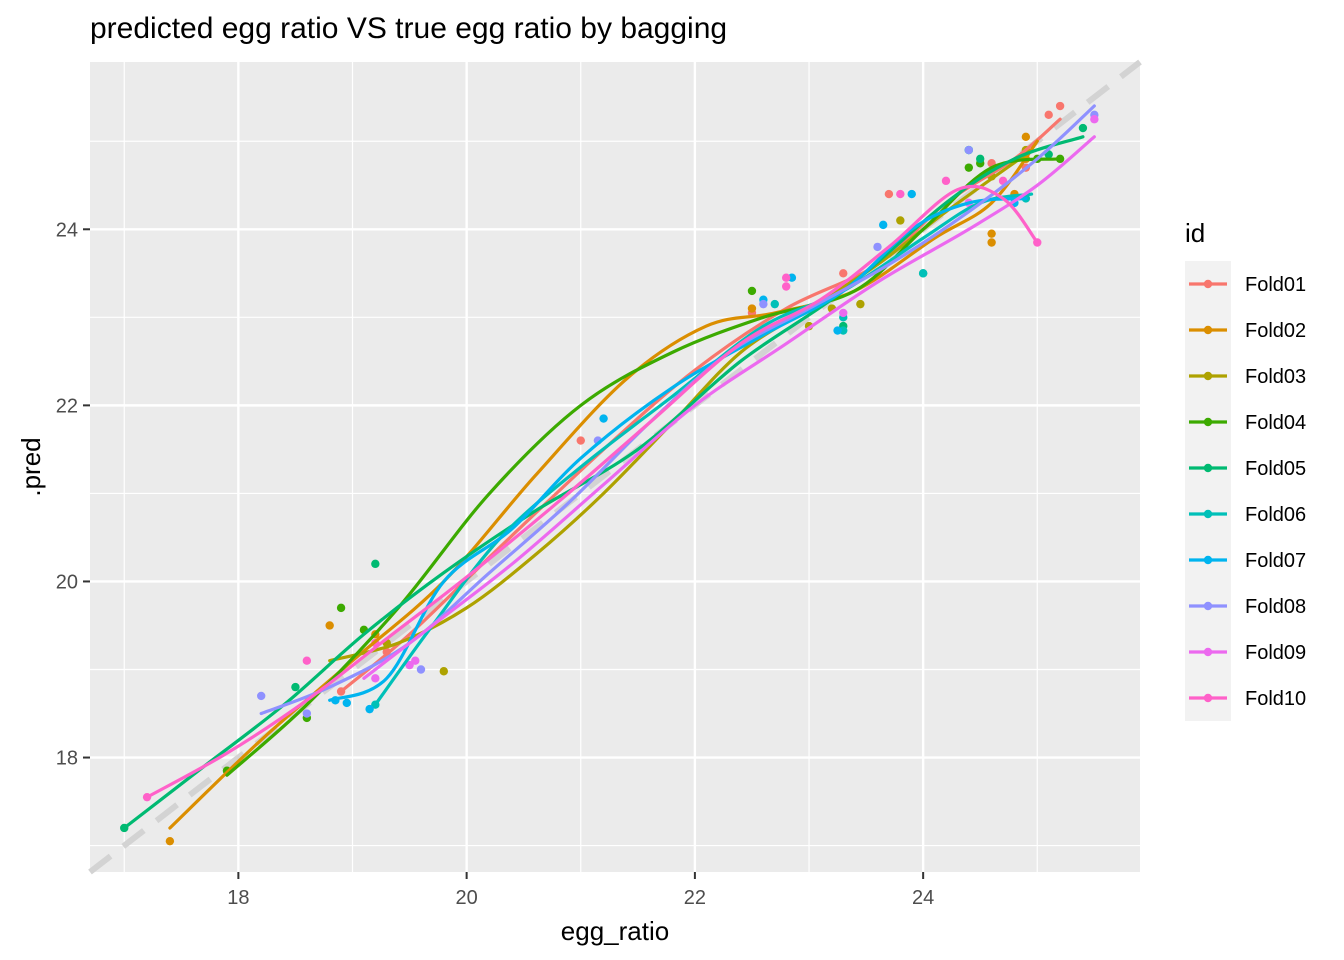 This screenshot has width=1344, height=960. Describe the element at coordinates (467, 898) in the screenshot. I see `x-tick-label: 20` at that location.